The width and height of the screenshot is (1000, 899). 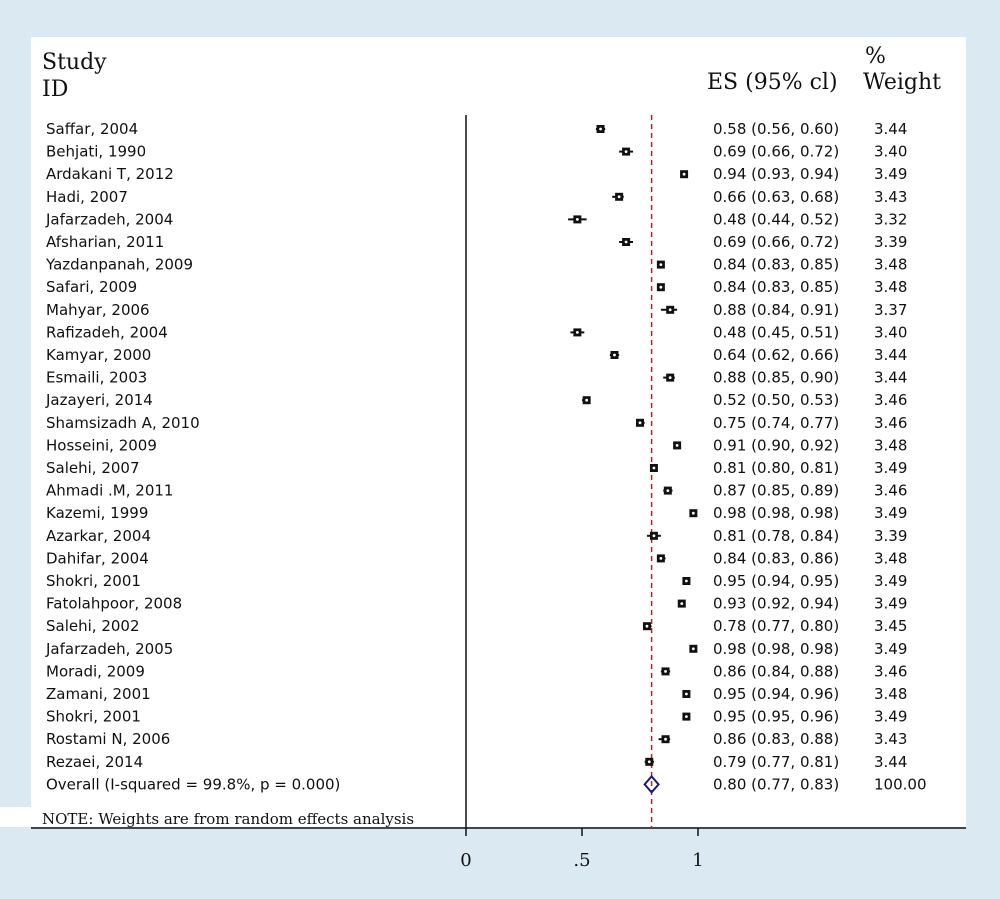 I want to click on x-axis-ticks: 0.5 1, so click(x=582, y=849).